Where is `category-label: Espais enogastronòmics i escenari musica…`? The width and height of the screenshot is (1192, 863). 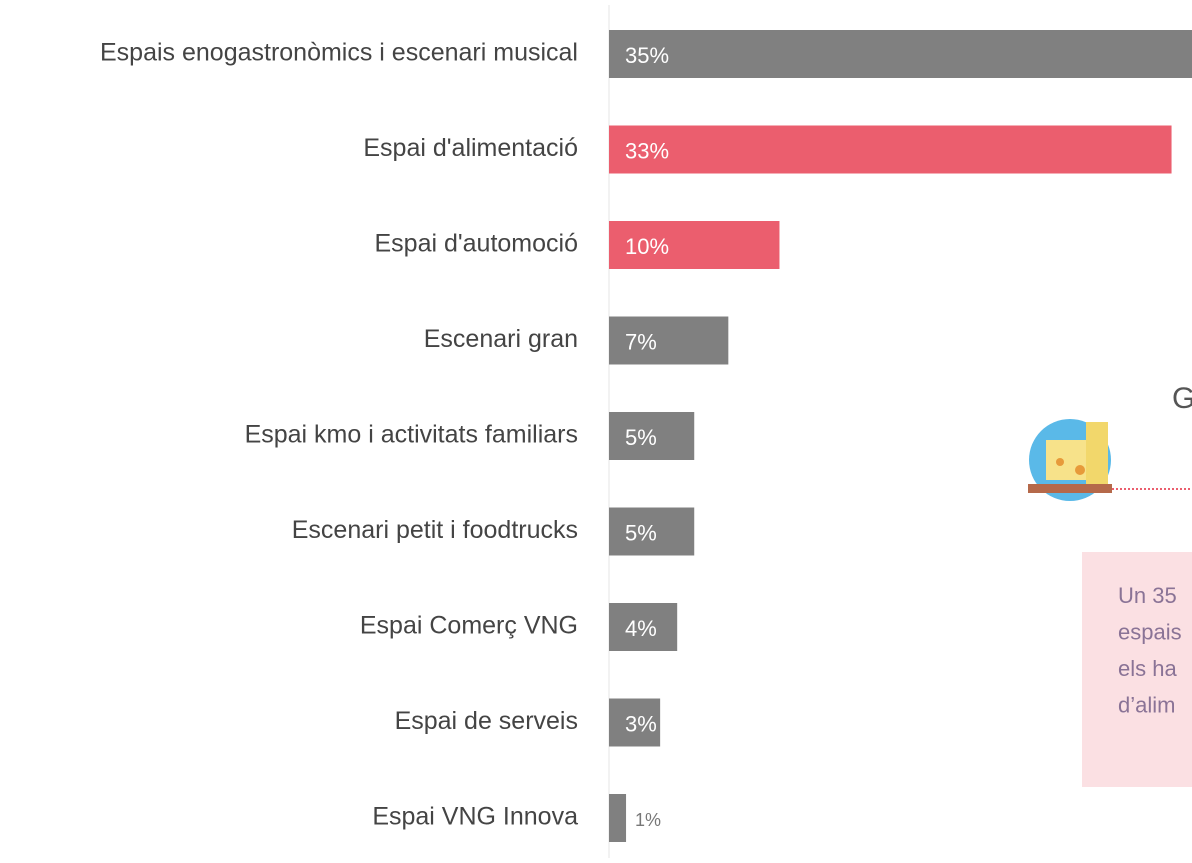
category-label: Espais enogastronòmics i escenari musica… is located at coordinates (339, 53).